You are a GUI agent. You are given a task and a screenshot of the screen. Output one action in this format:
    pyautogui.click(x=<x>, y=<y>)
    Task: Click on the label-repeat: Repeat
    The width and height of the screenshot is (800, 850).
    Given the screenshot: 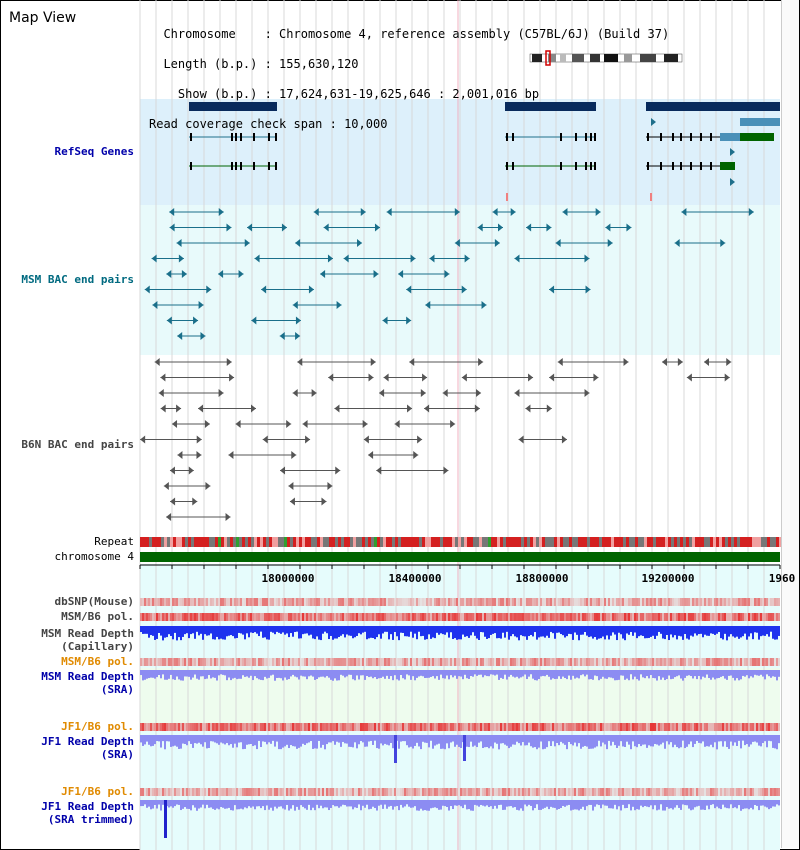 What is the action you would take?
    pyautogui.click(x=114, y=541)
    